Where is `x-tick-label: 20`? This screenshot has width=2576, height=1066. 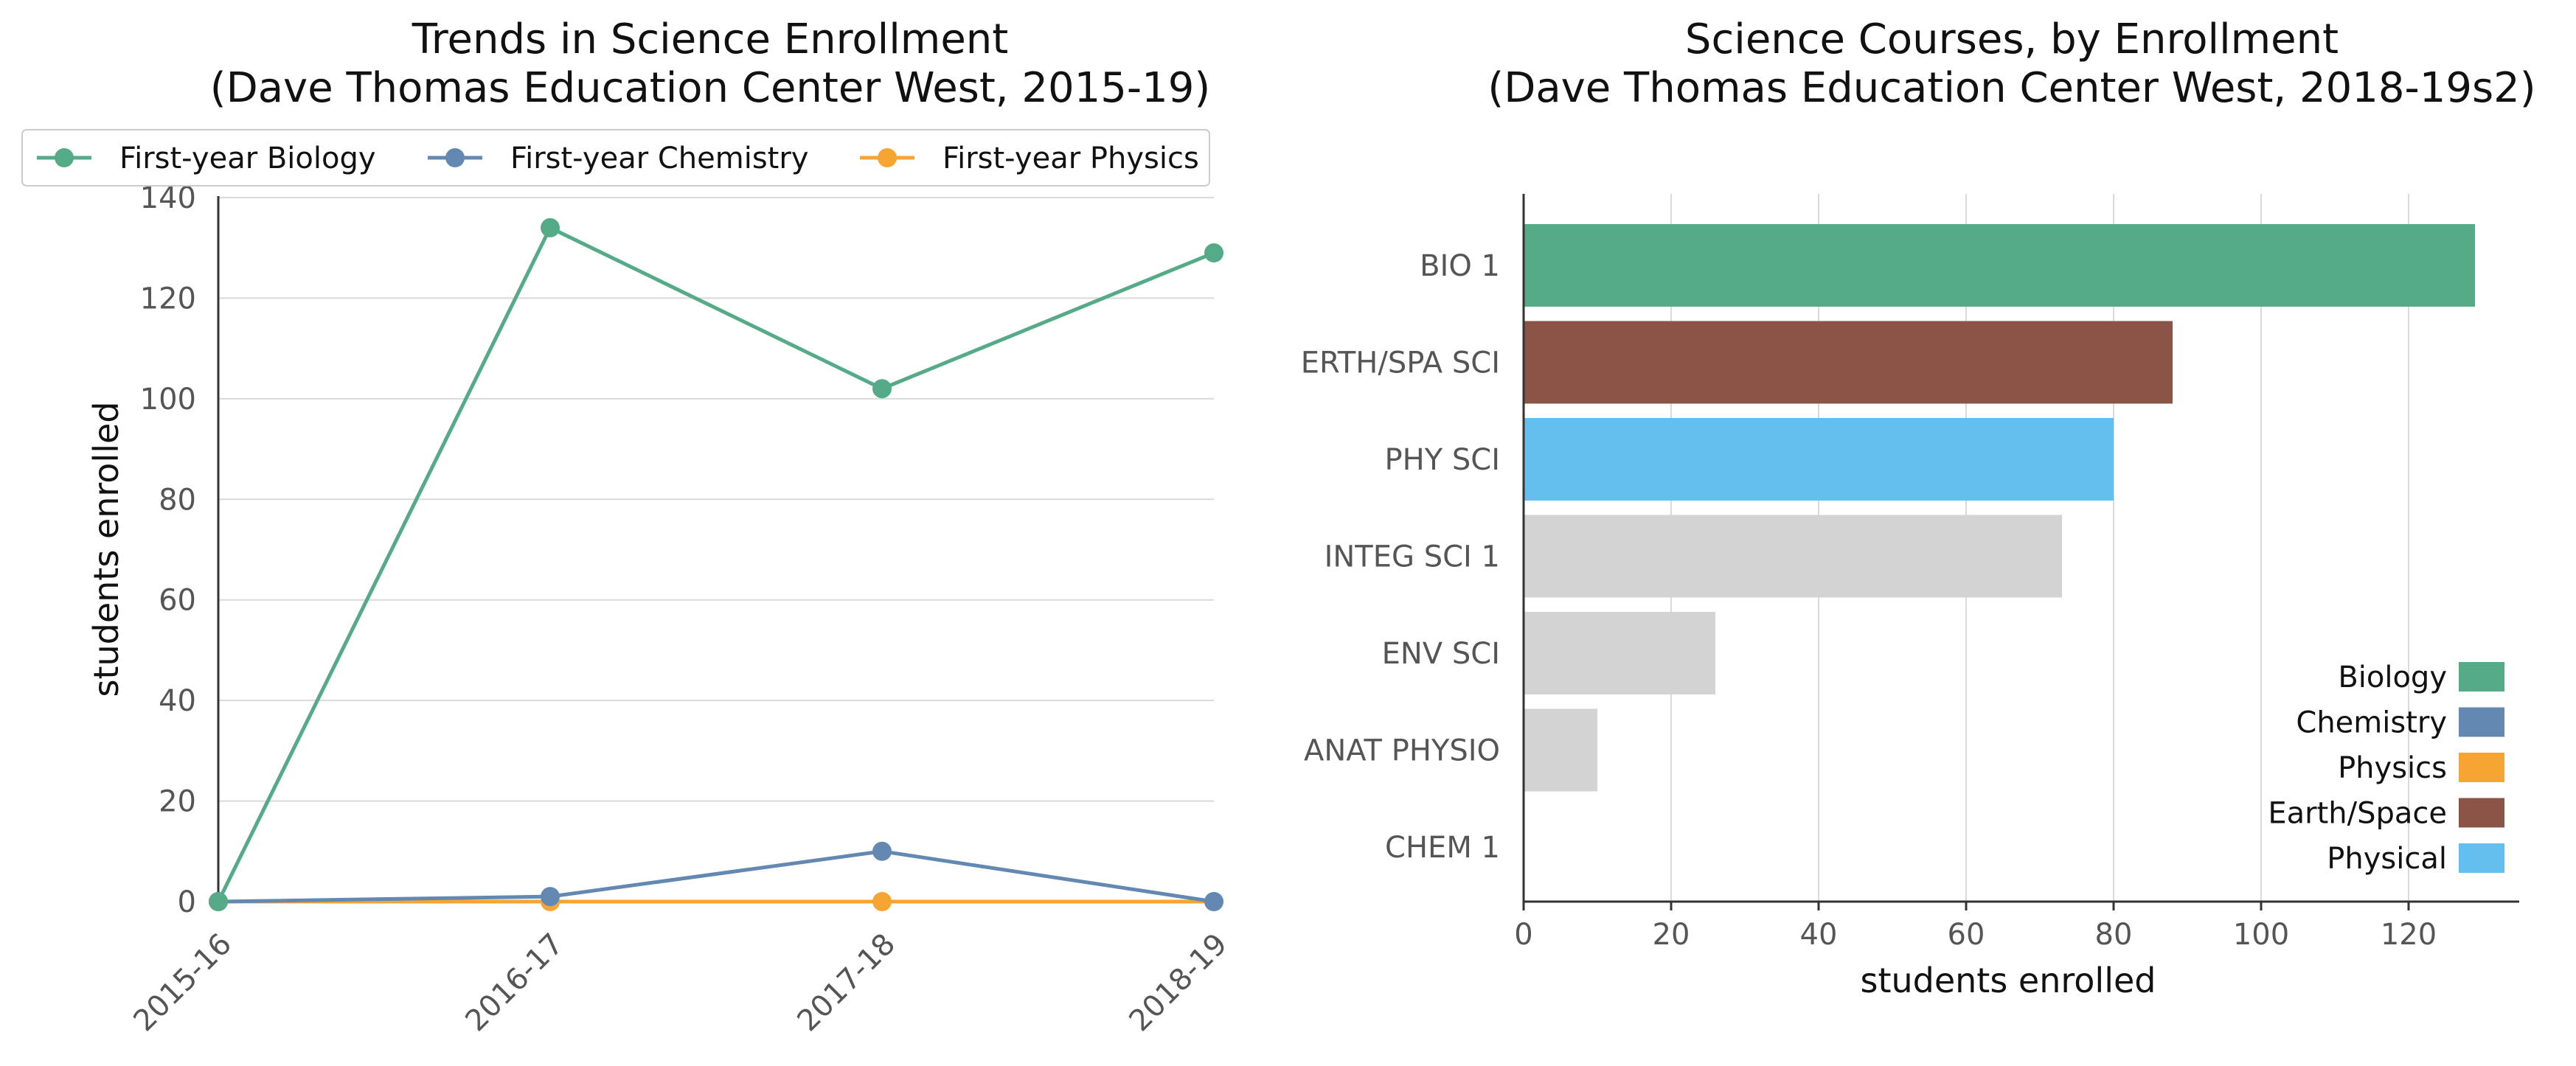 x-tick-label: 20 is located at coordinates (1671, 935).